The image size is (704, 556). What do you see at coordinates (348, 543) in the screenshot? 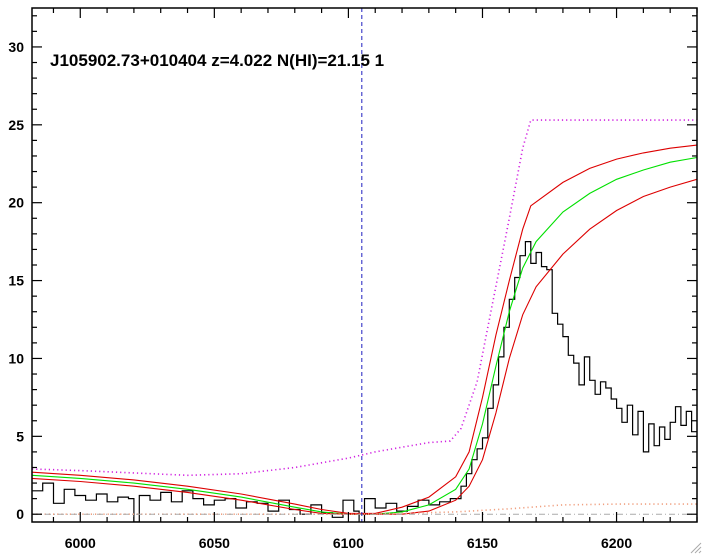
I see `x-tick-label: 6100` at bounding box center [348, 543].